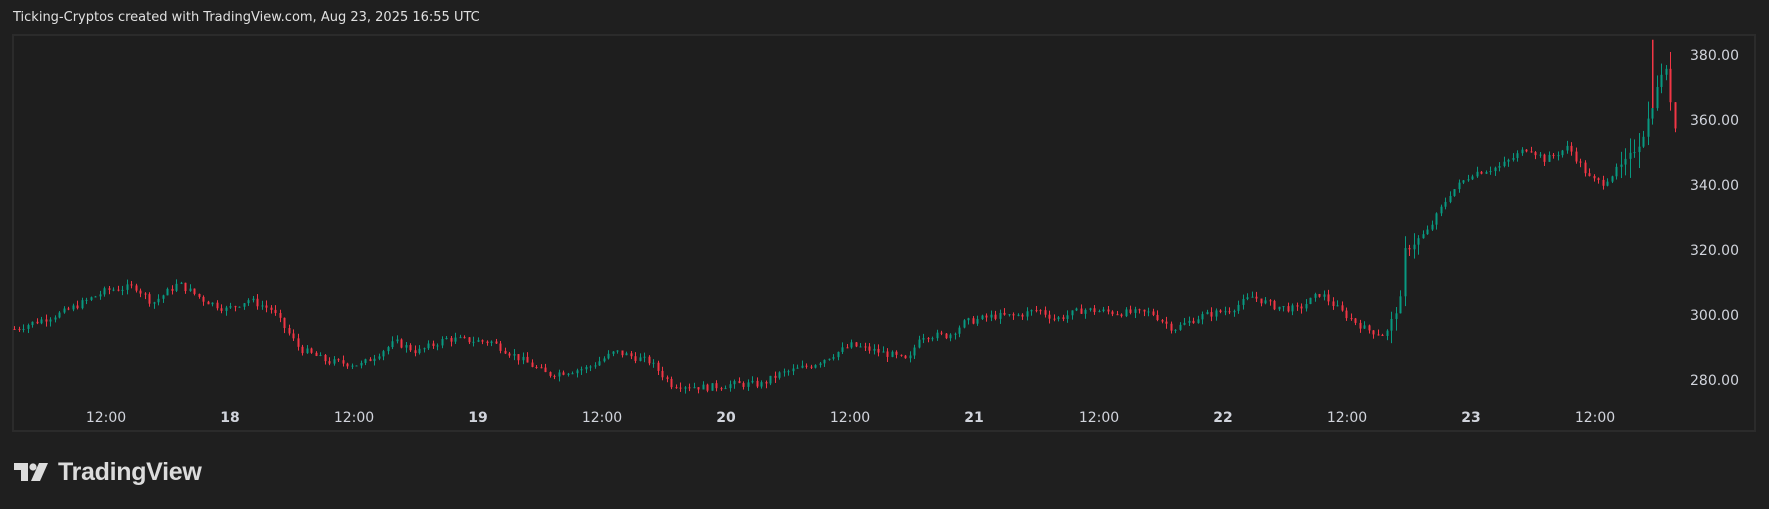  What do you see at coordinates (31, 471) in the screenshot?
I see `tradingview-logo-icon` at bounding box center [31, 471].